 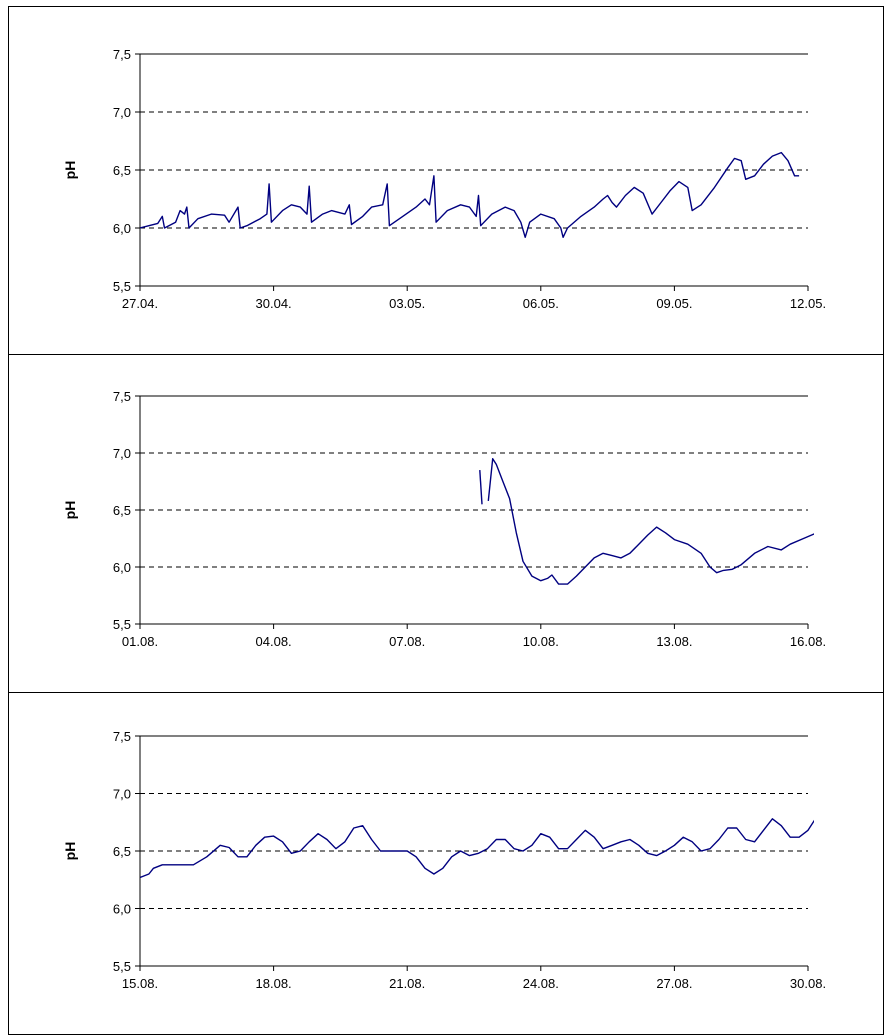 What do you see at coordinates (140, 641) in the screenshot?
I see `x-tick-label: 01.08.` at bounding box center [140, 641].